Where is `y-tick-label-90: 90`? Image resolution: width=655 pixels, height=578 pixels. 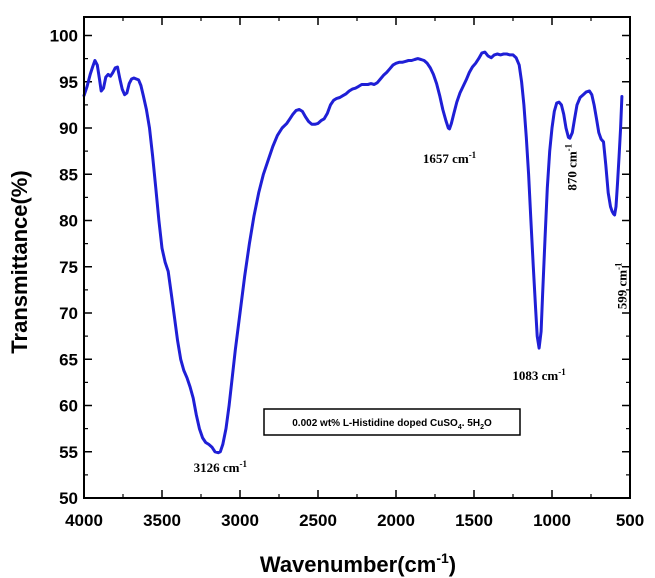 y-tick-label-90: 90 is located at coordinates (68, 128).